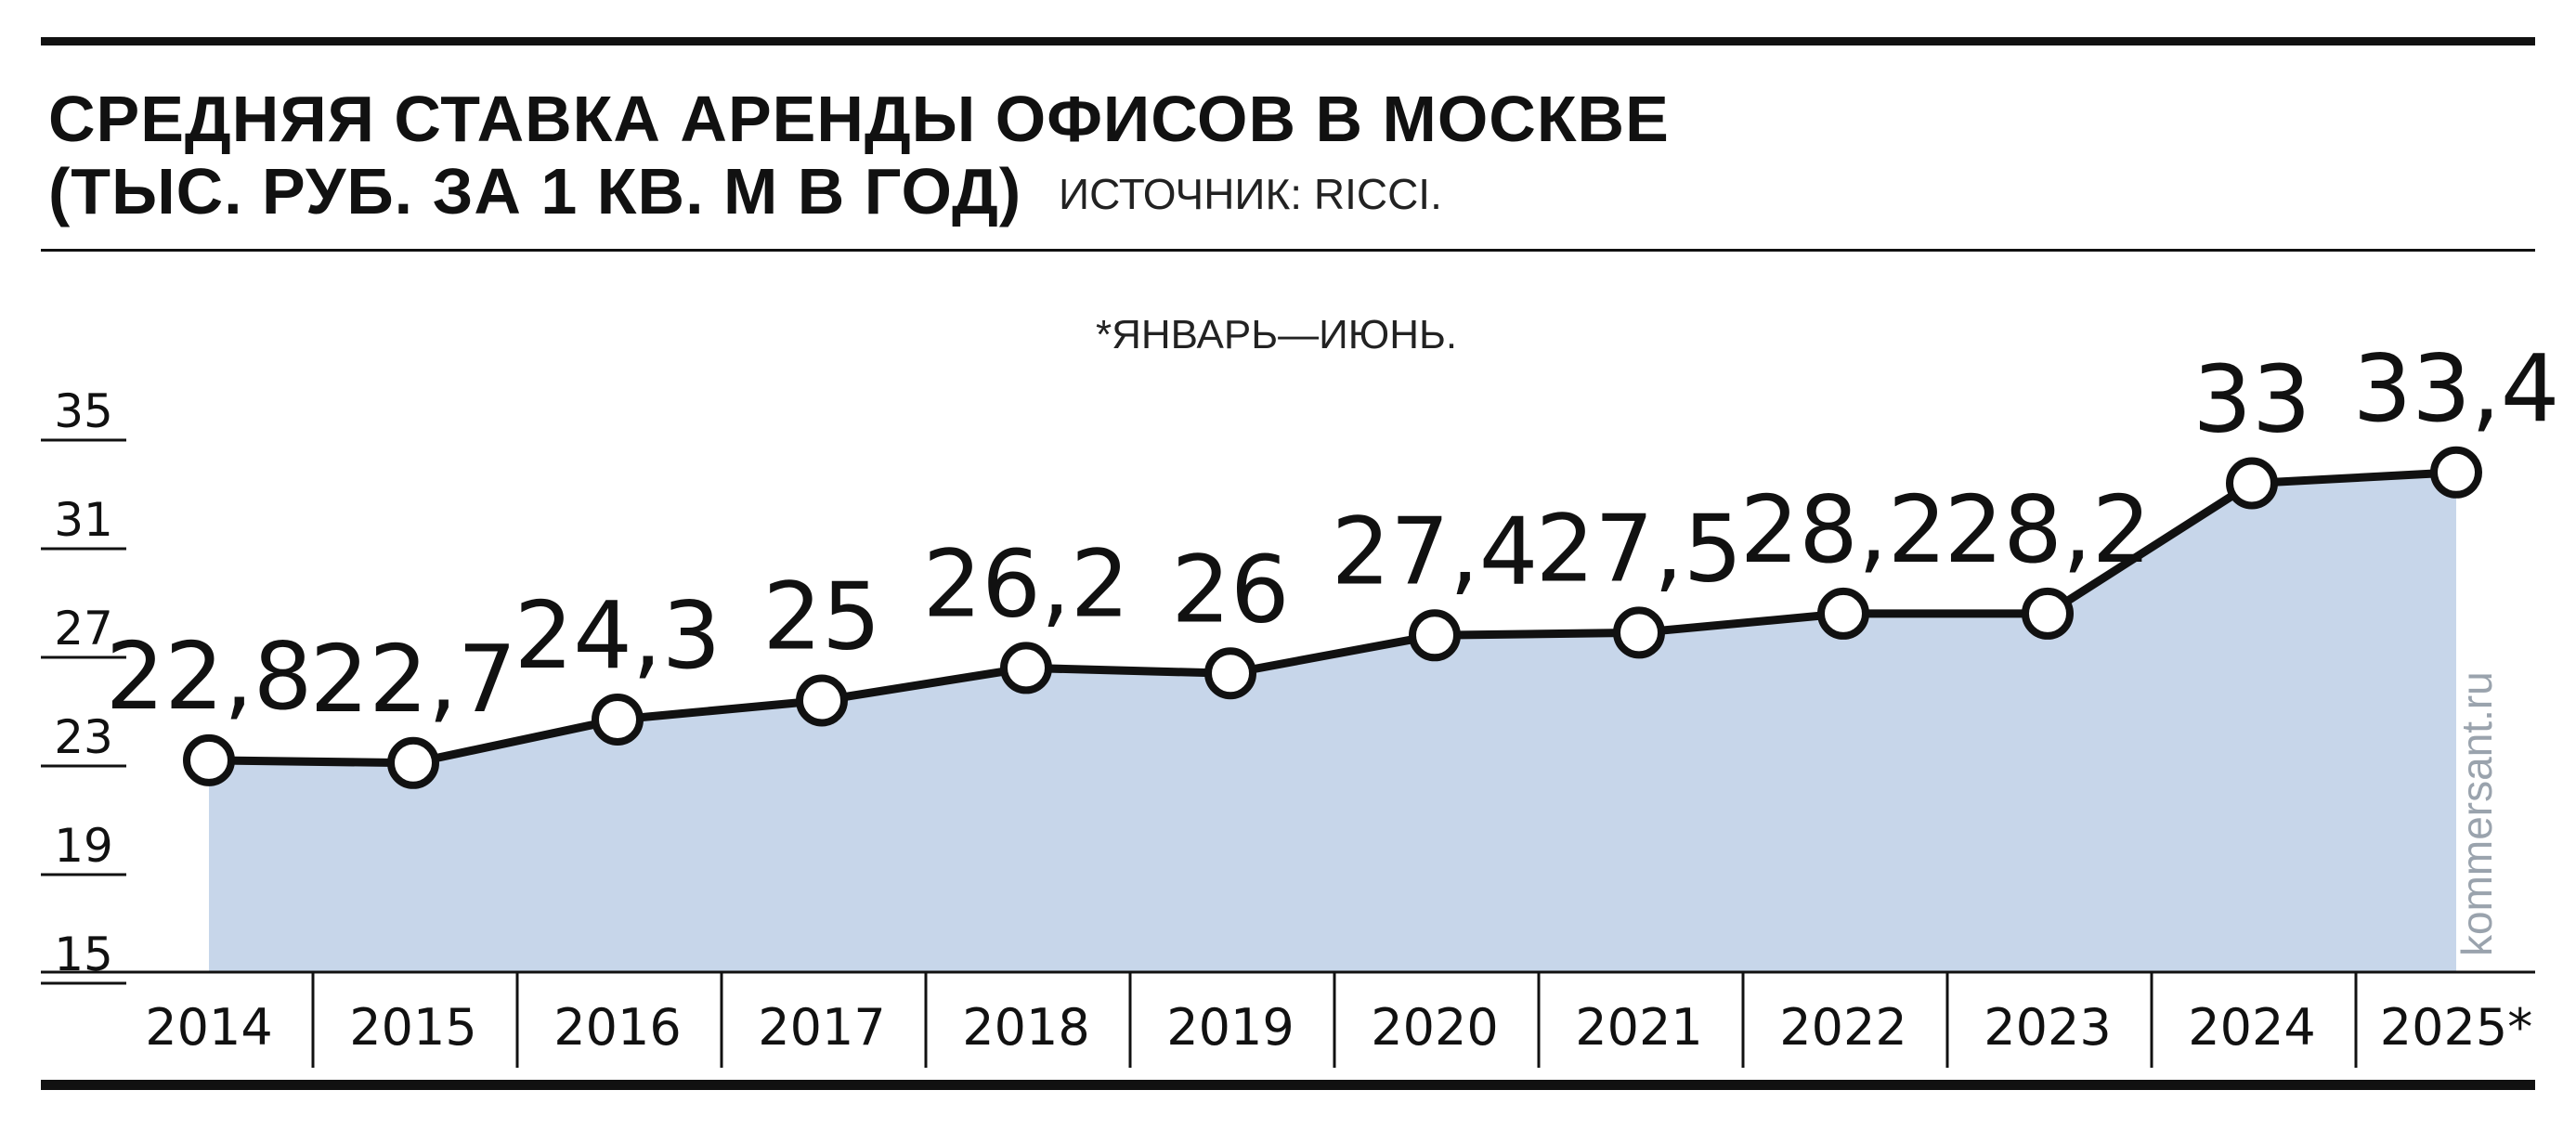  I want to click on source-note: ИСТОЧНИК: RICCI., so click(1250, 194).